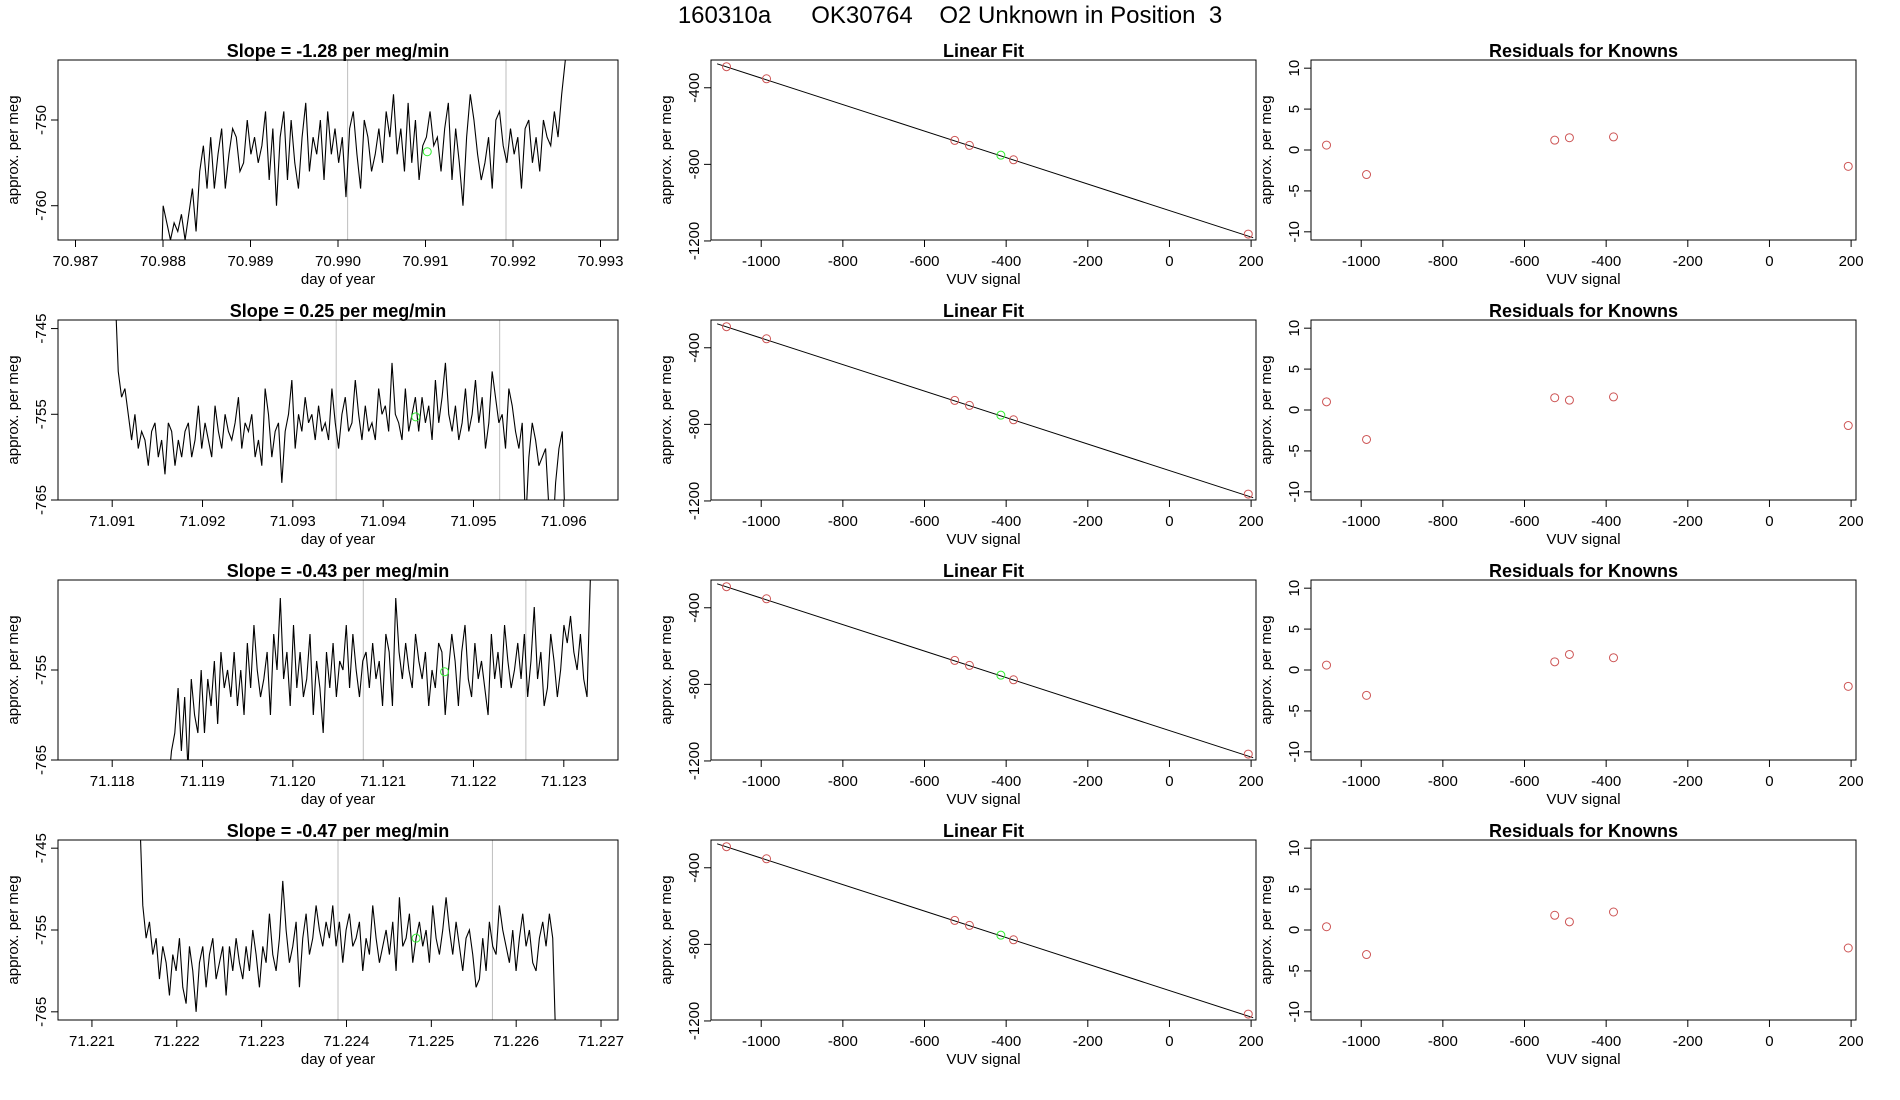  I want to click on y-tick-label: 5, so click(1294, 629).